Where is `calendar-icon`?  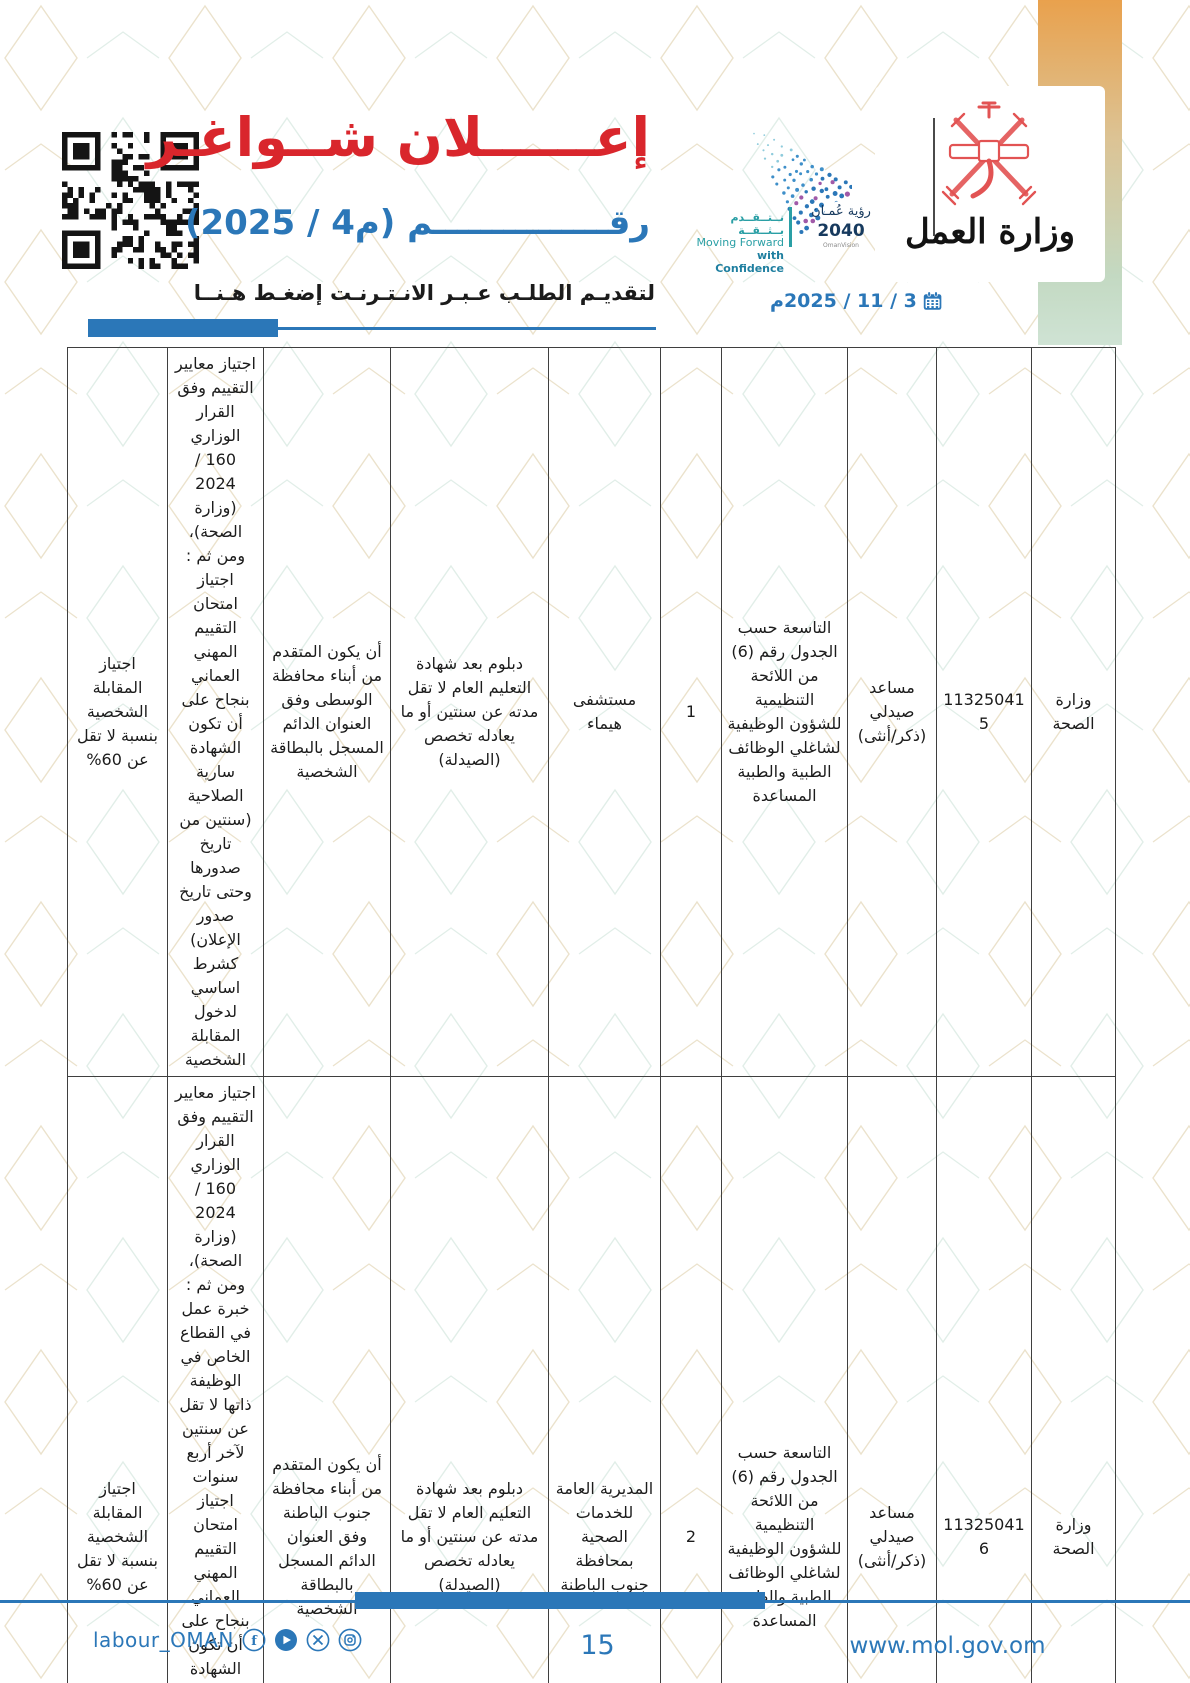 calendar-icon is located at coordinates (932, 300).